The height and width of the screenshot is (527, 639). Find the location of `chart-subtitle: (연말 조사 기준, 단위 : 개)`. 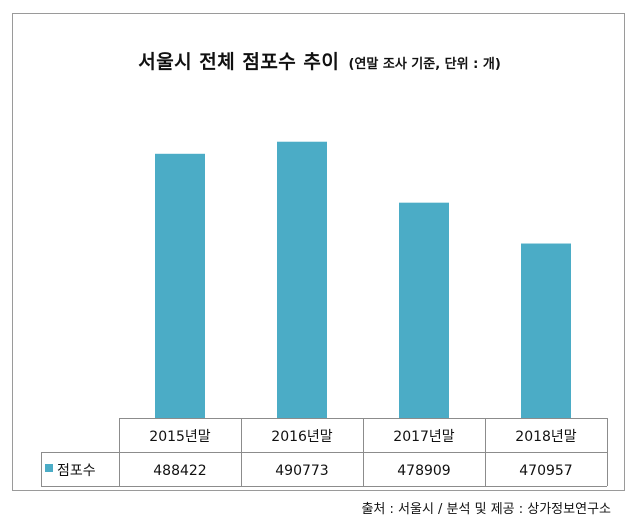

chart-subtitle: (연말 조사 기준, 단위 : 개) is located at coordinates (424, 64).